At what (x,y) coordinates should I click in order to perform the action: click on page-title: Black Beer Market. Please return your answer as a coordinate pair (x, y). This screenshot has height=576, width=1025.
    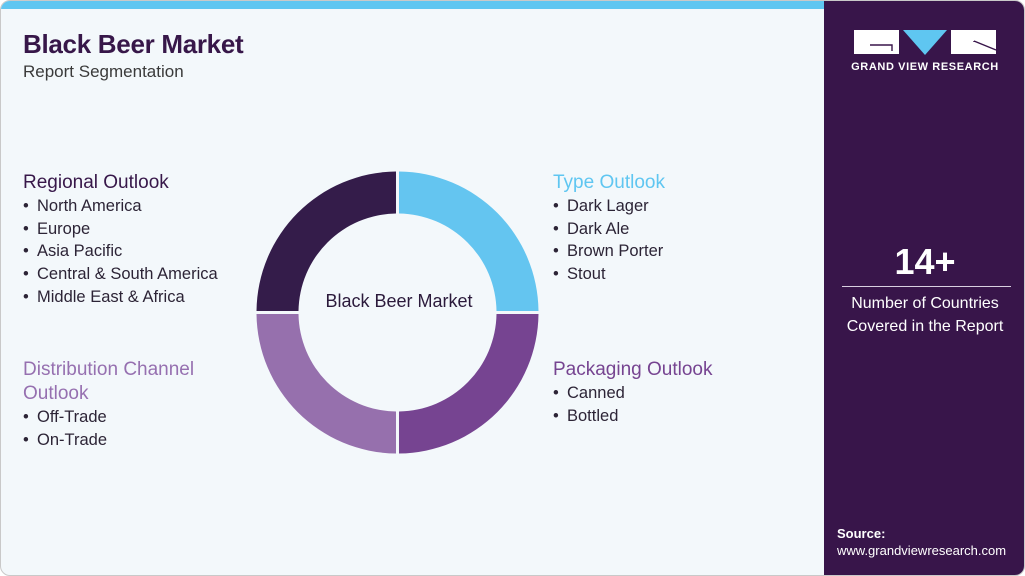
    Looking at the image, I should click on (133, 44).